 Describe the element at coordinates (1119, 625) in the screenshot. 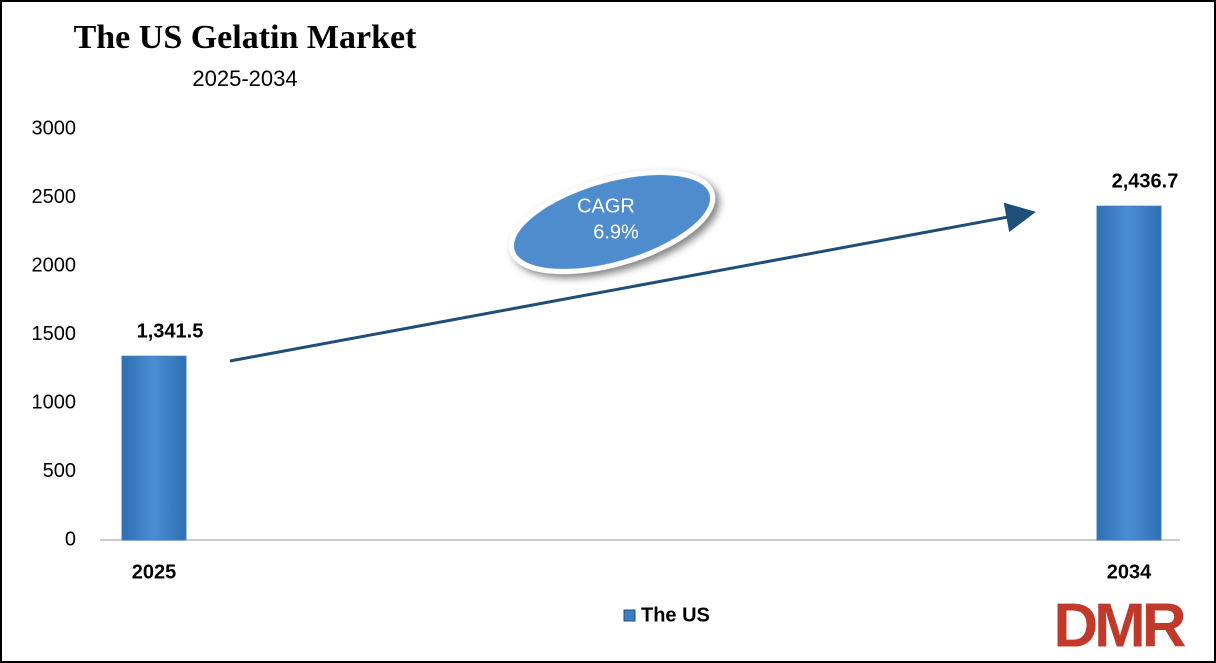

I see `logo: DMR` at that location.